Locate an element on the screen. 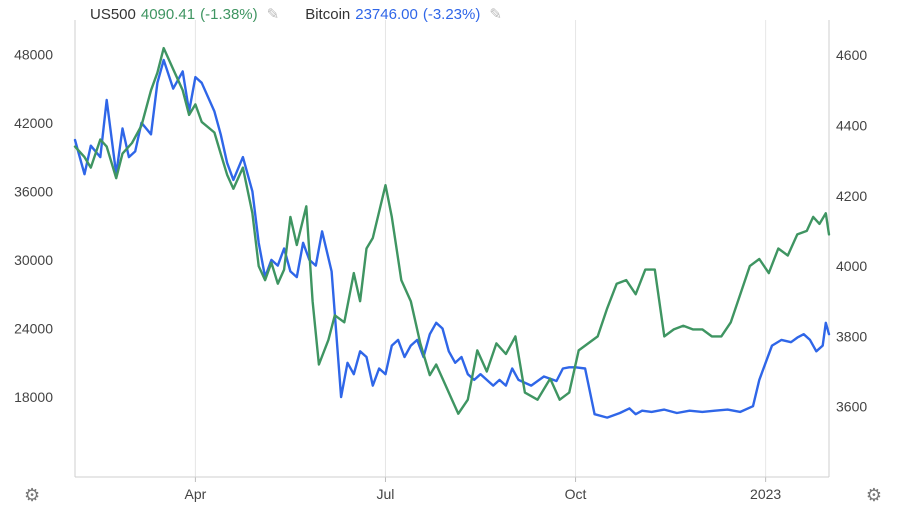 This screenshot has width=900, height=510. right-axis-ticks: 4600 4400 4200 4000 3800 3600 is located at coordinates (851, 231).